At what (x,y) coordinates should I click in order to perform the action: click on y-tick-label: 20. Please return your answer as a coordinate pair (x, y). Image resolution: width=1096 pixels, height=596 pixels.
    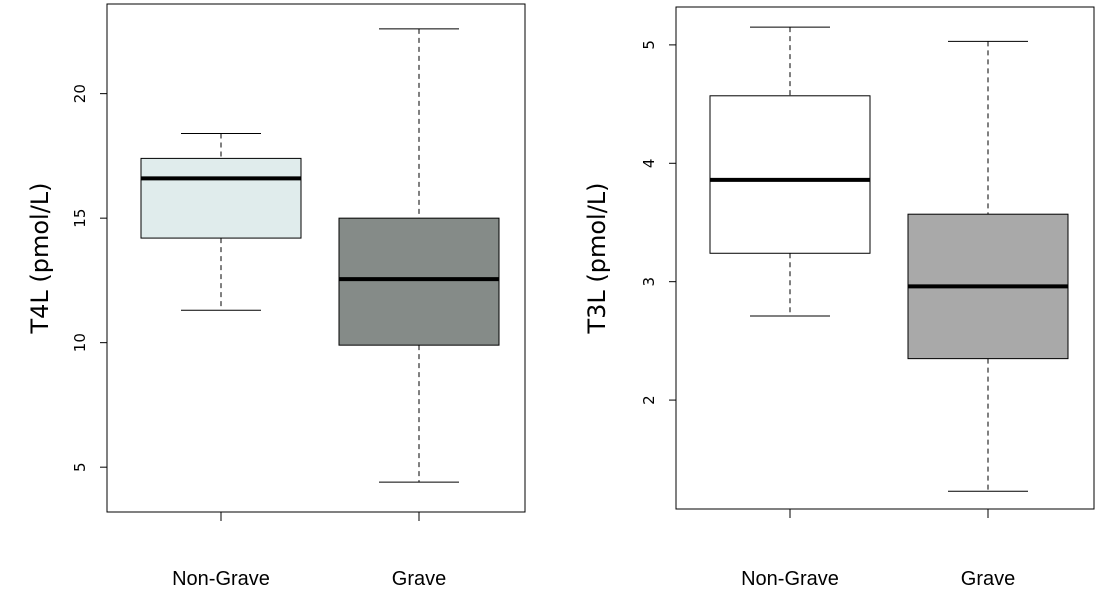
    Looking at the image, I should click on (80, 93).